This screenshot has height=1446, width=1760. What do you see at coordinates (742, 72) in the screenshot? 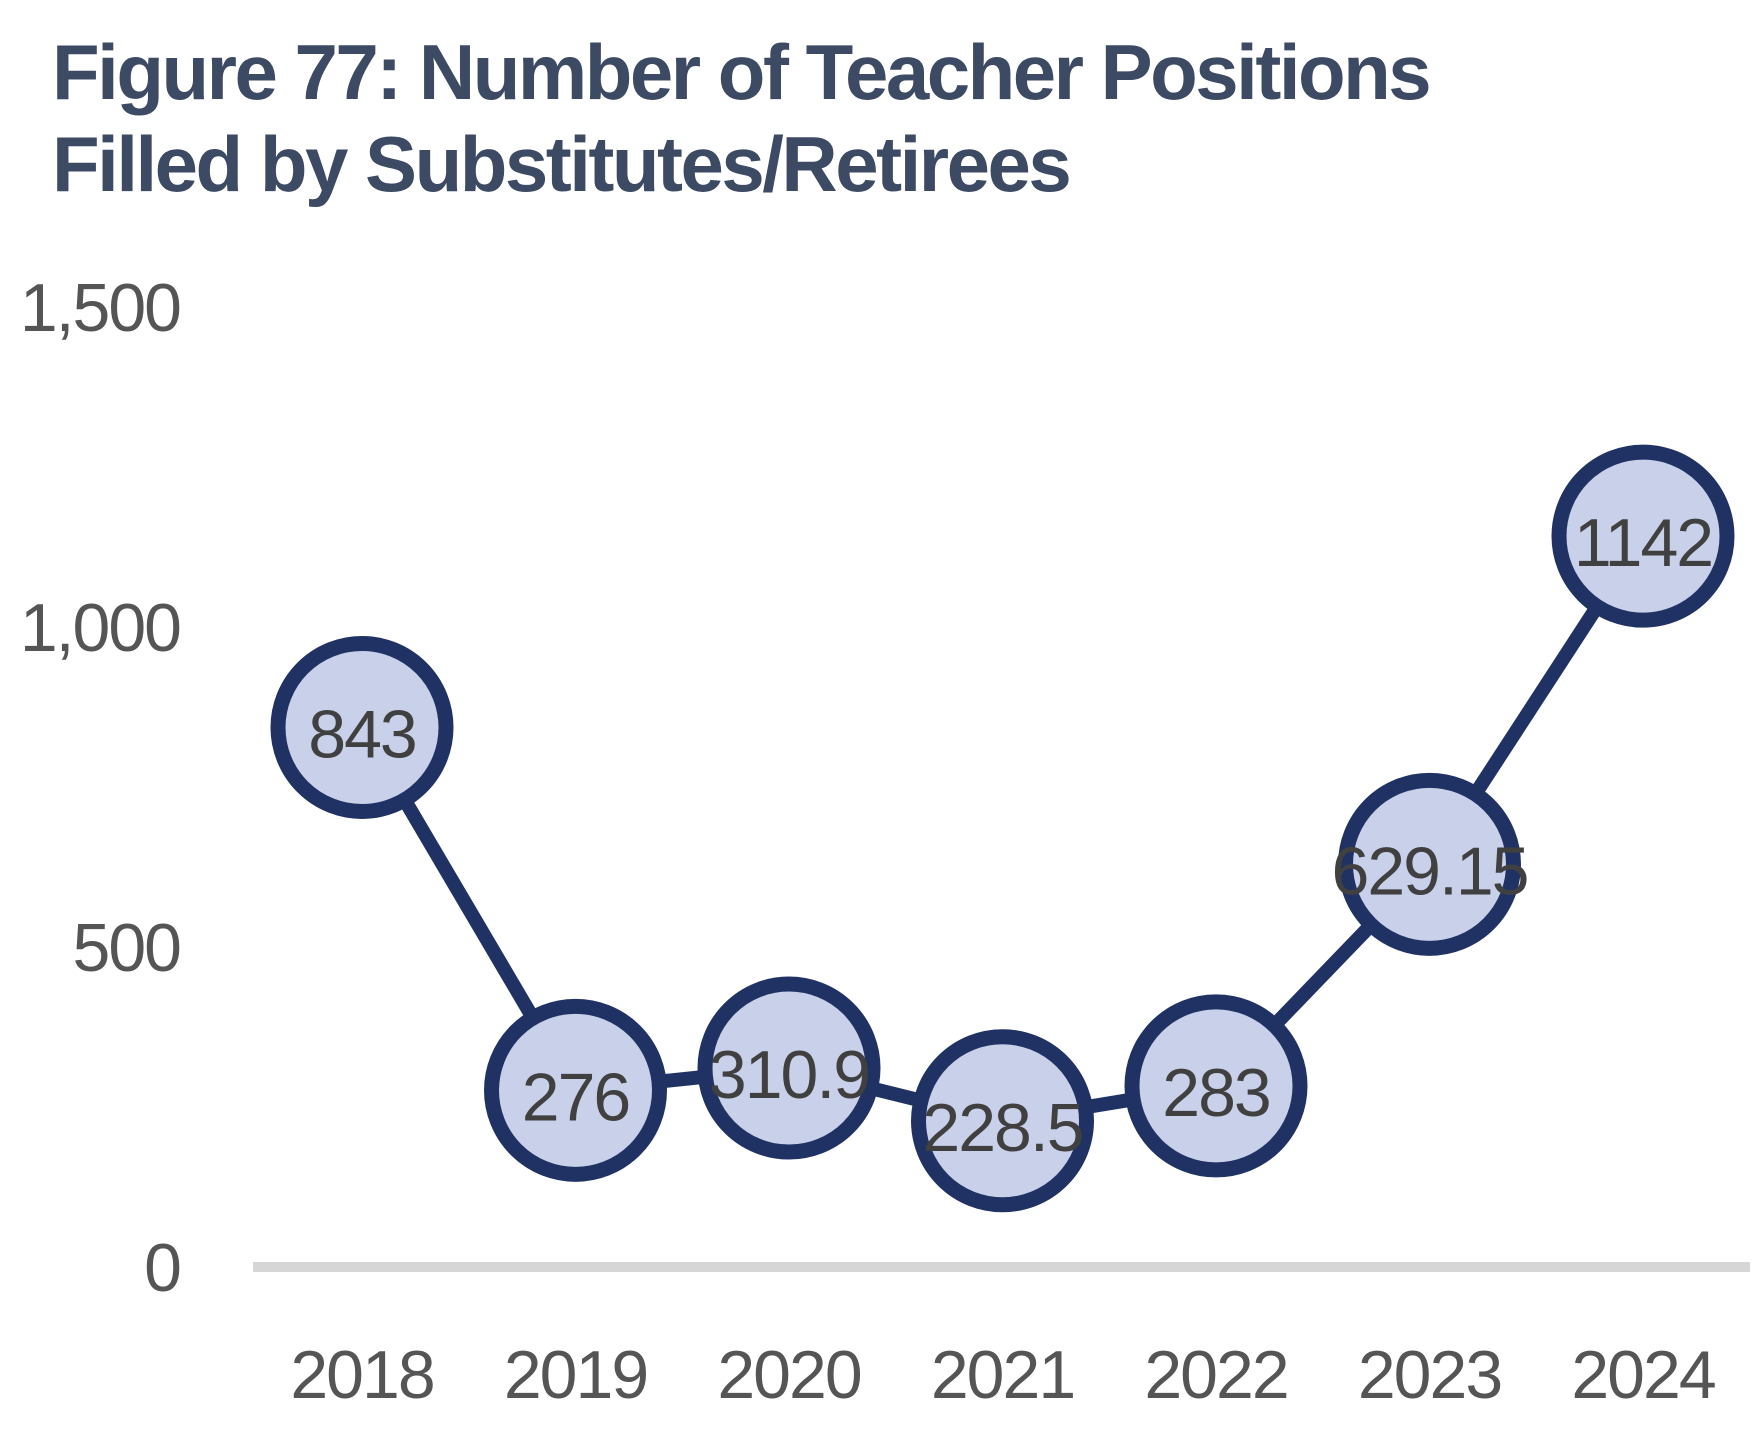
I see `chart-title-line-1: Figure 77: Number of Teacher Positions` at bounding box center [742, 72].